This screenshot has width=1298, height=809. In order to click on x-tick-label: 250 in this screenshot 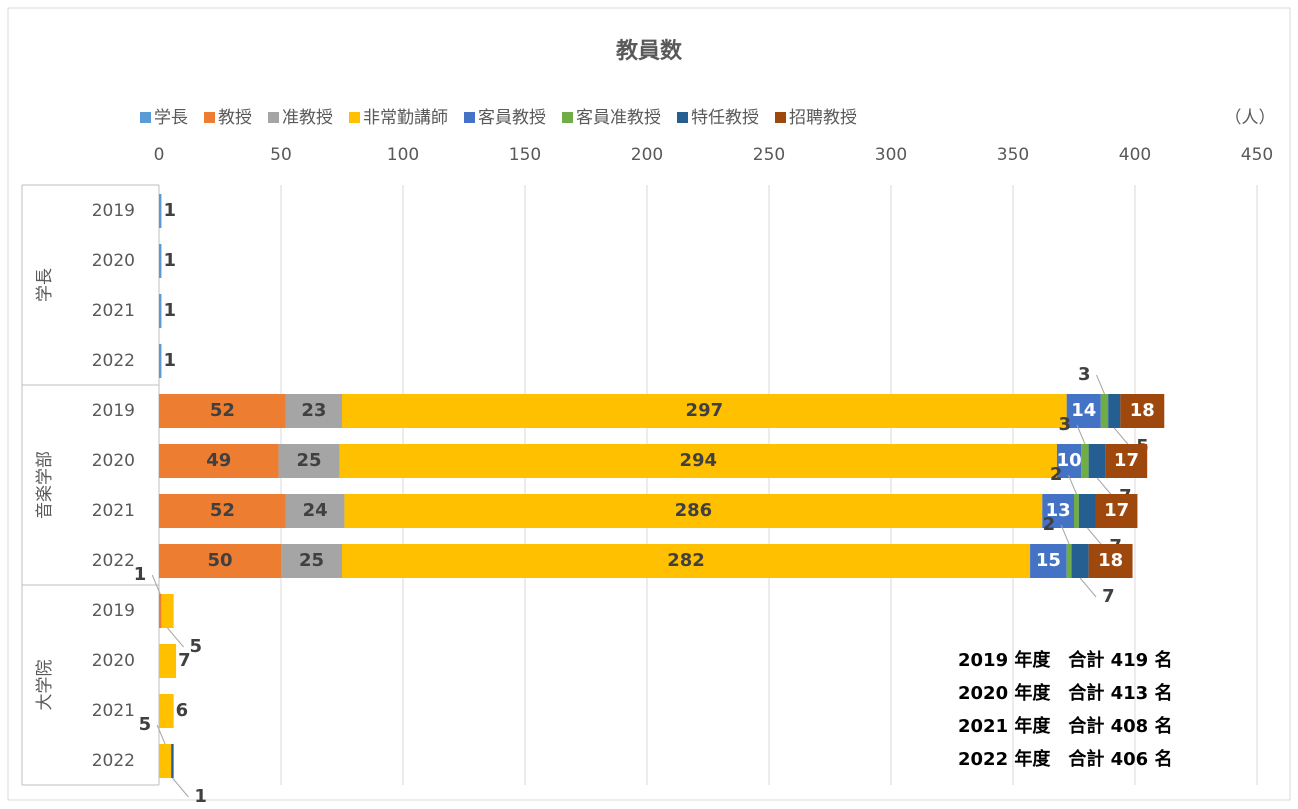, I will do `click(769, 155)`.